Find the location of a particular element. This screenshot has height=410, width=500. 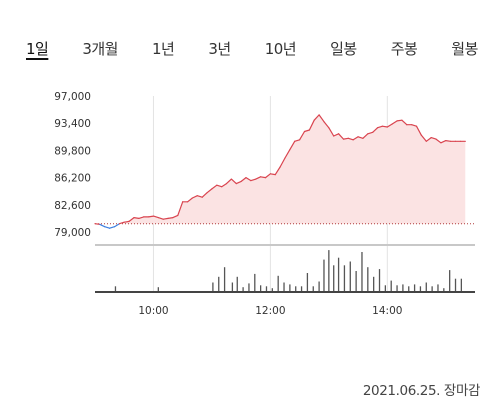

period-tabs: 1일 3개월 1년 3년 10년 일봉 주봉 월봉 is located at coordinates (252, 48).